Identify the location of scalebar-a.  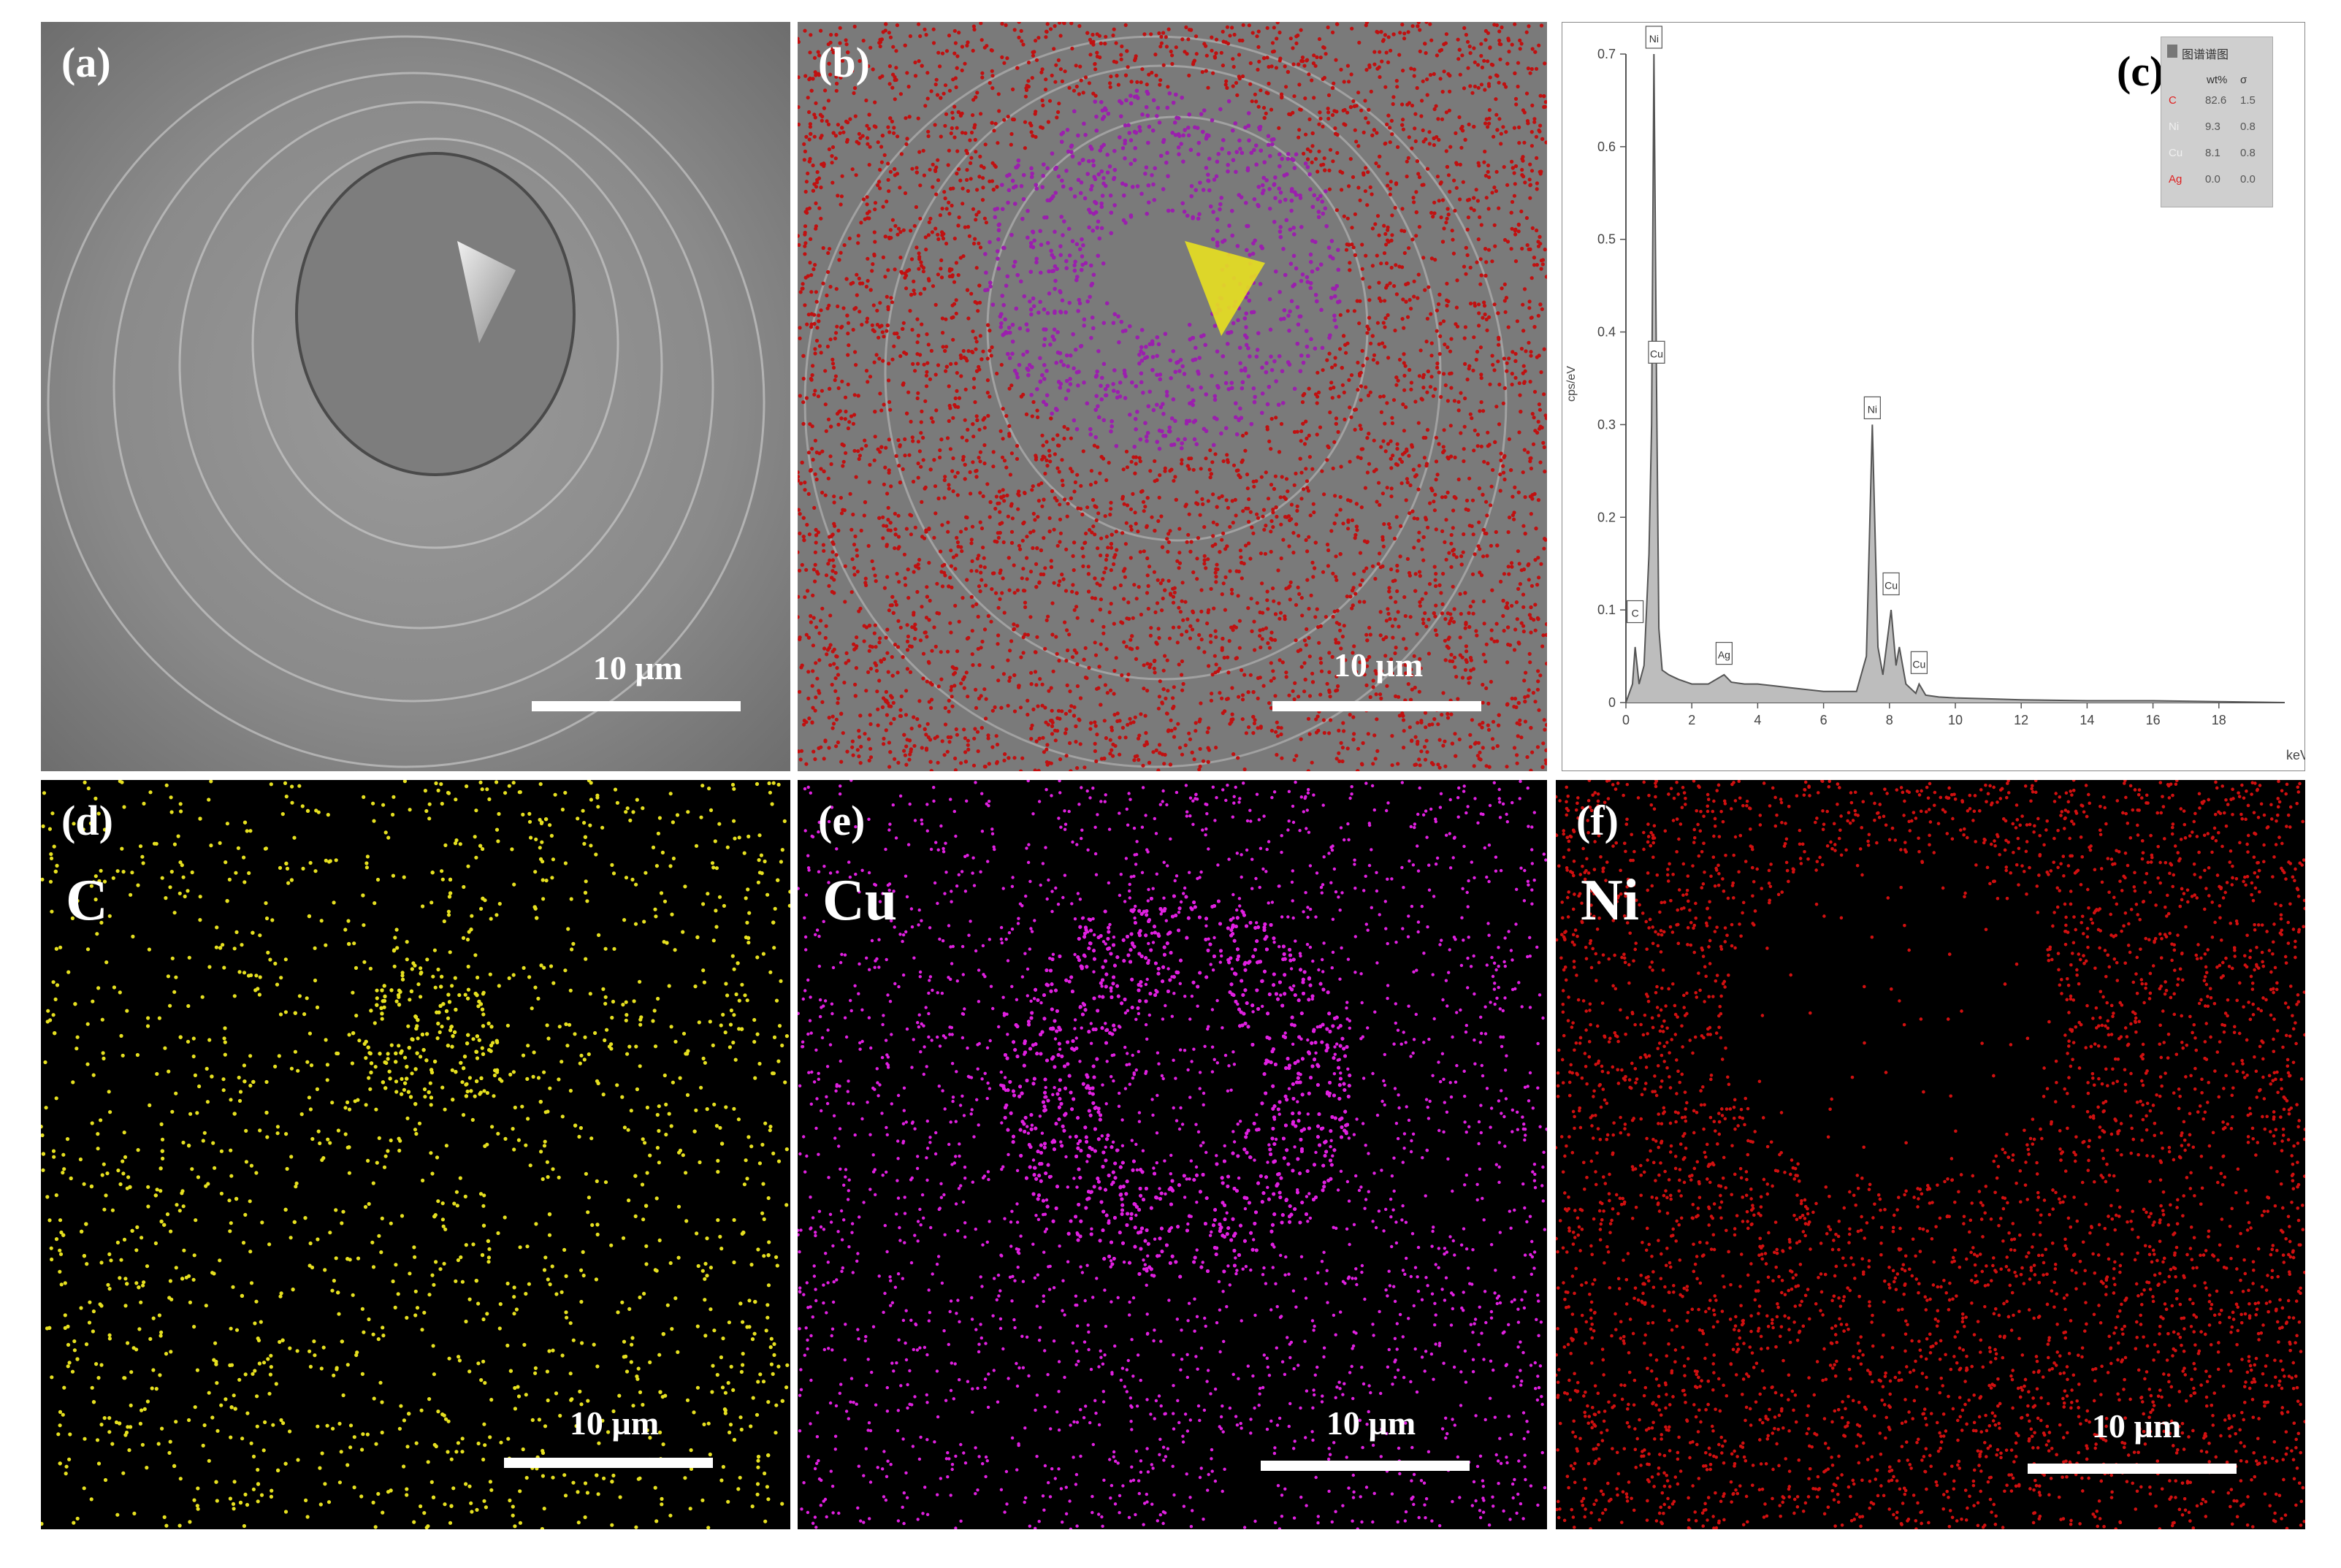
(636, 706).